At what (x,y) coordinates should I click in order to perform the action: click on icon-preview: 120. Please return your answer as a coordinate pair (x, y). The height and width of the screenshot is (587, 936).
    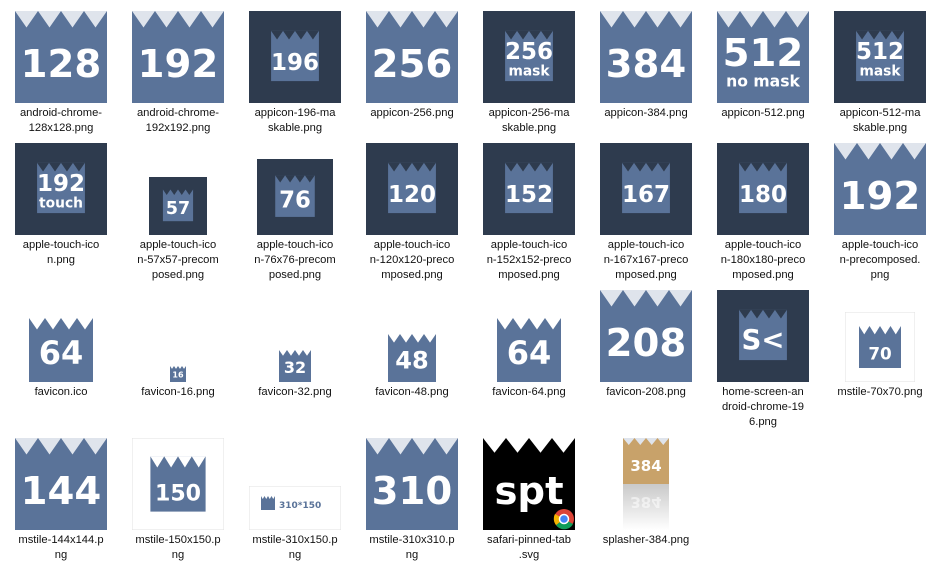
    Looking at the image, I should click on (412, 189).